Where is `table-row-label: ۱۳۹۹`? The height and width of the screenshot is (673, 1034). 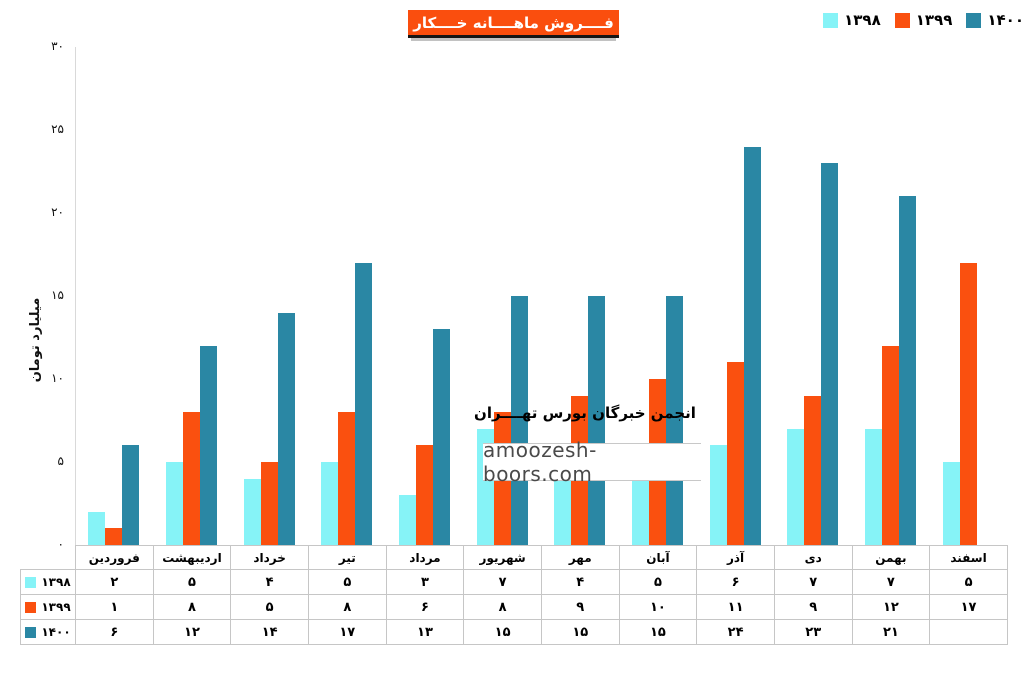 table-row-label: ۱۳۹۹ is located at coordinates (48, 607).